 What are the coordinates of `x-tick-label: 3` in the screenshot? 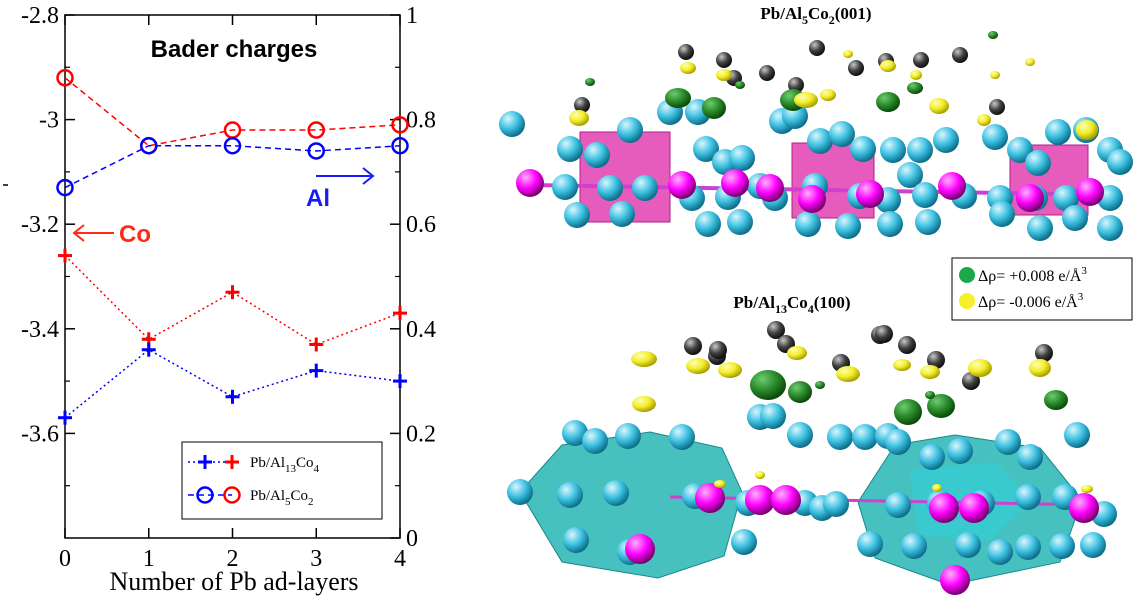 It's located at (316, 559).